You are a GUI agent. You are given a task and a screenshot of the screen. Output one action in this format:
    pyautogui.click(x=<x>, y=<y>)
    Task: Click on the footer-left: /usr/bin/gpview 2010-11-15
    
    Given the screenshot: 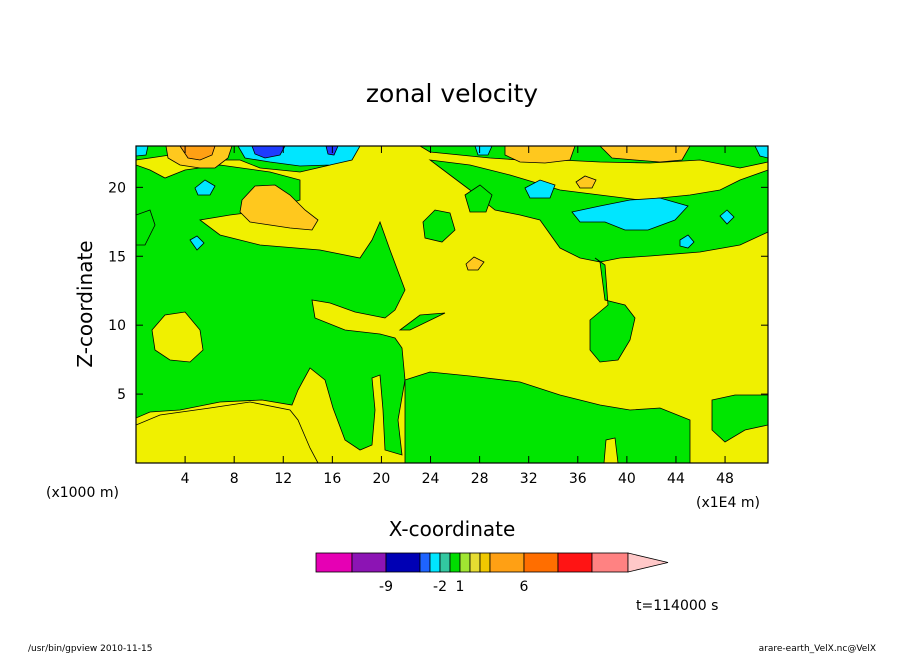 What is the action you would take?
    pyautogui.click(x=90, y=649)
    